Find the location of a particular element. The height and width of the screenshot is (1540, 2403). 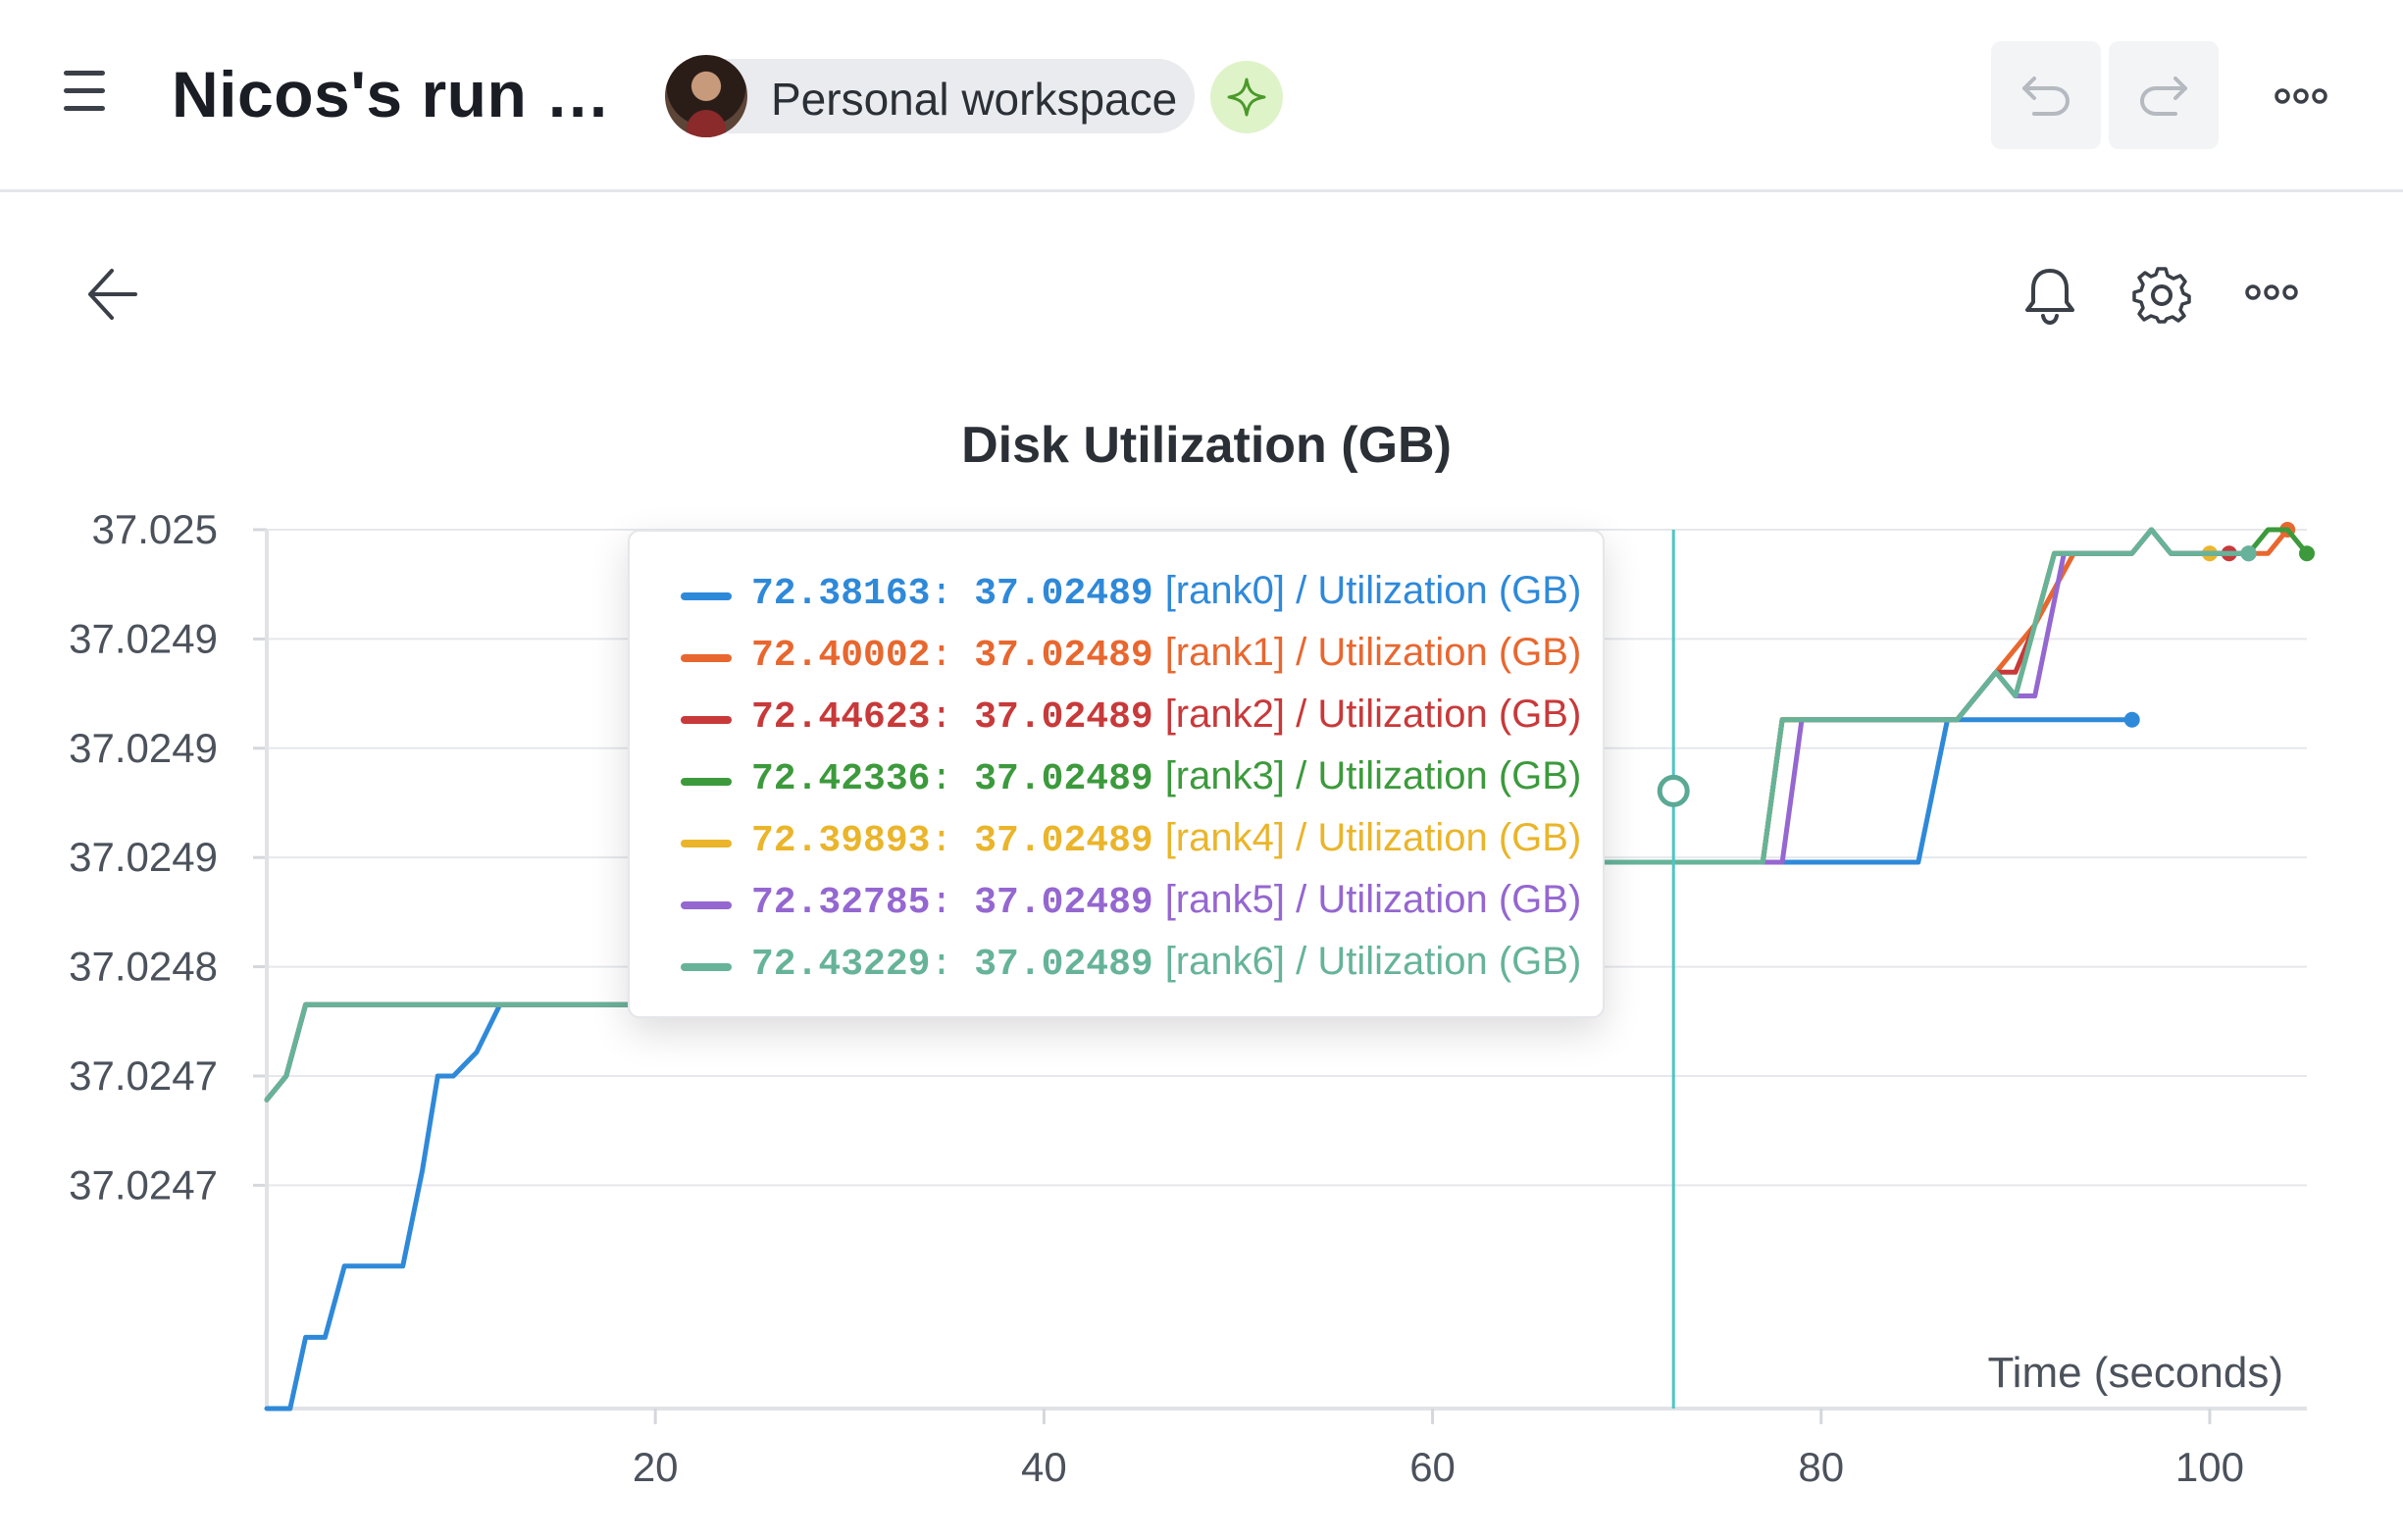

x-axis-title: Time (seconds) is located at coordinates (2135, 1373).